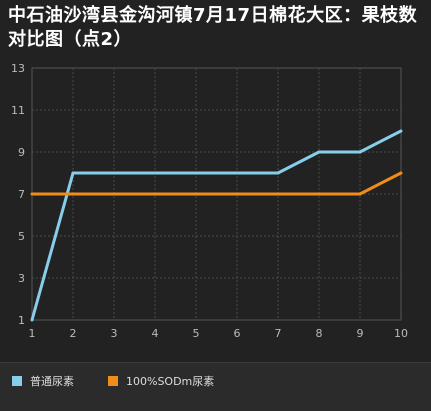 This screenshot has height=411, width=431. What do you see at coordinates (278, 333) in the screenshot?
I see `x-tick-label: 7` at bounding box center [278, 333].